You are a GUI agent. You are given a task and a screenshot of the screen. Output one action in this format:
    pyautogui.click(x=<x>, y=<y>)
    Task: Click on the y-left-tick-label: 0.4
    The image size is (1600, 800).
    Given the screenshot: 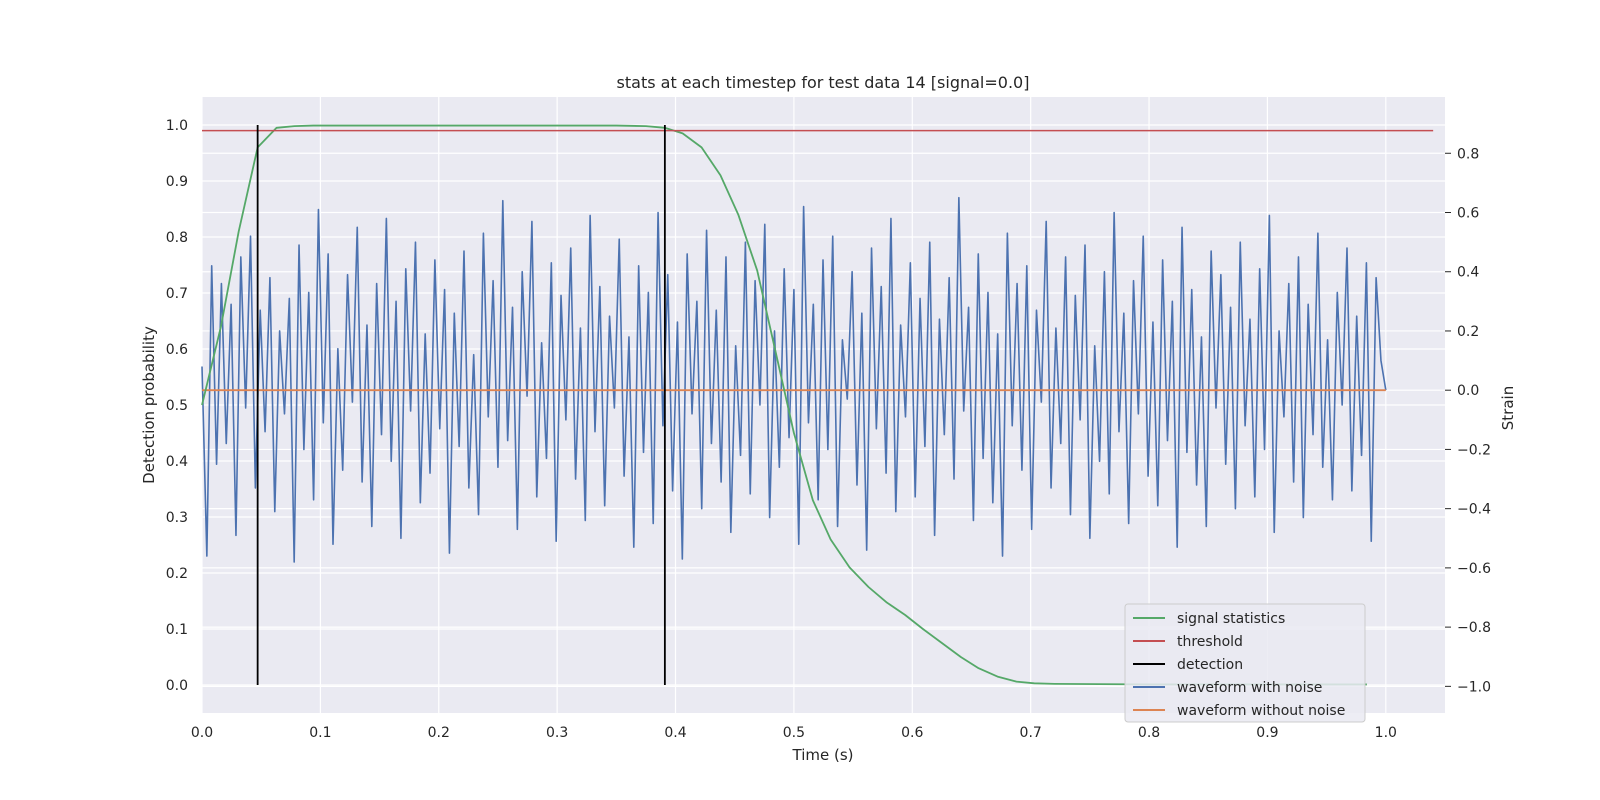 What is the action you would take?
    pyautogui.click(x=177, y=462)
    